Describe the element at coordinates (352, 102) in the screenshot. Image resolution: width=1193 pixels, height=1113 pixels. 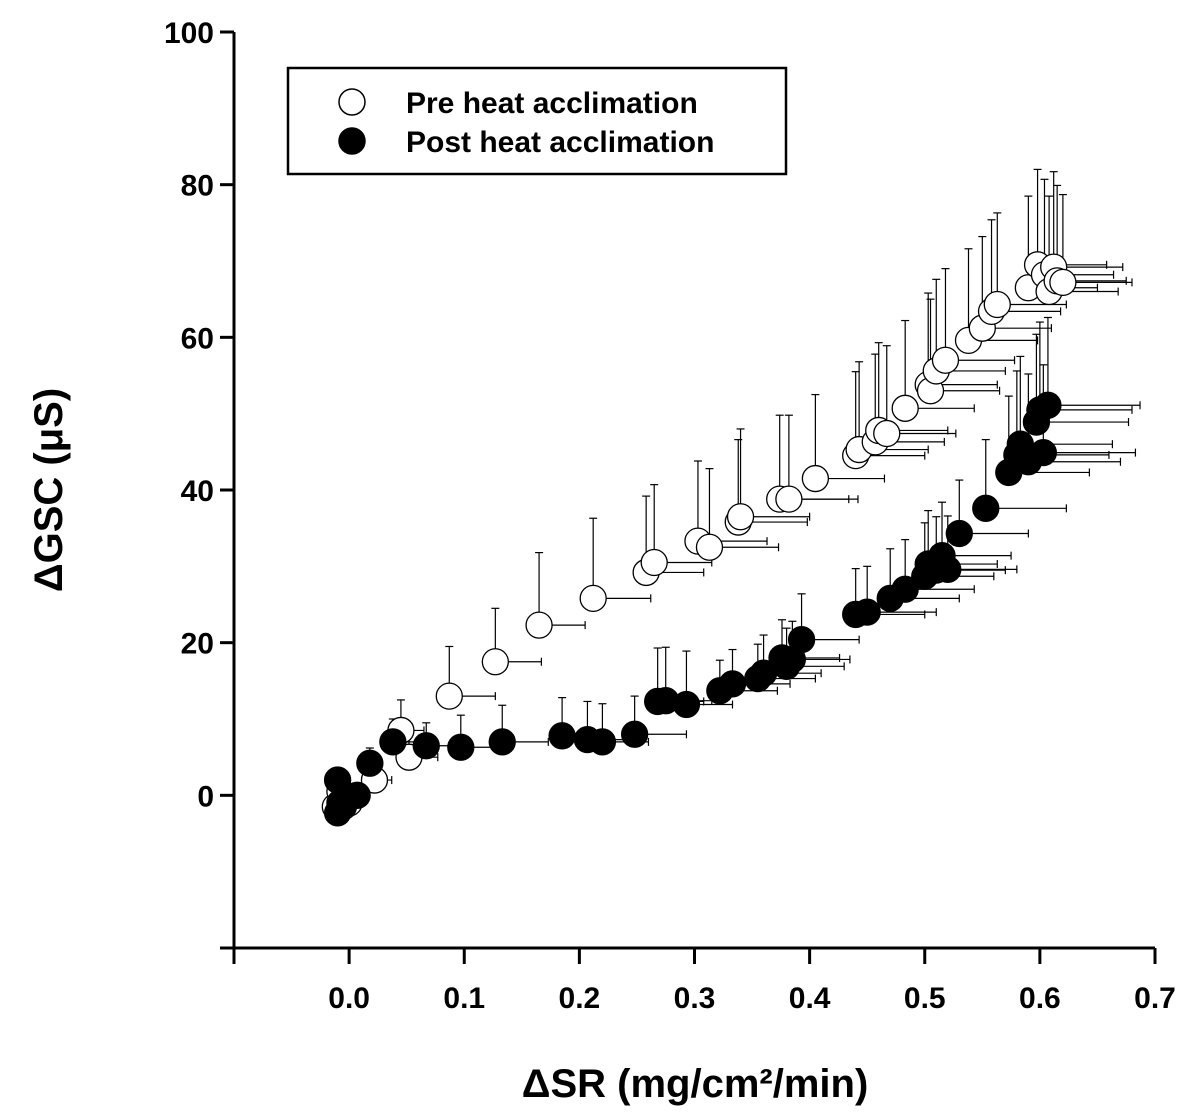
I see `legend-marker-pre` at that location.